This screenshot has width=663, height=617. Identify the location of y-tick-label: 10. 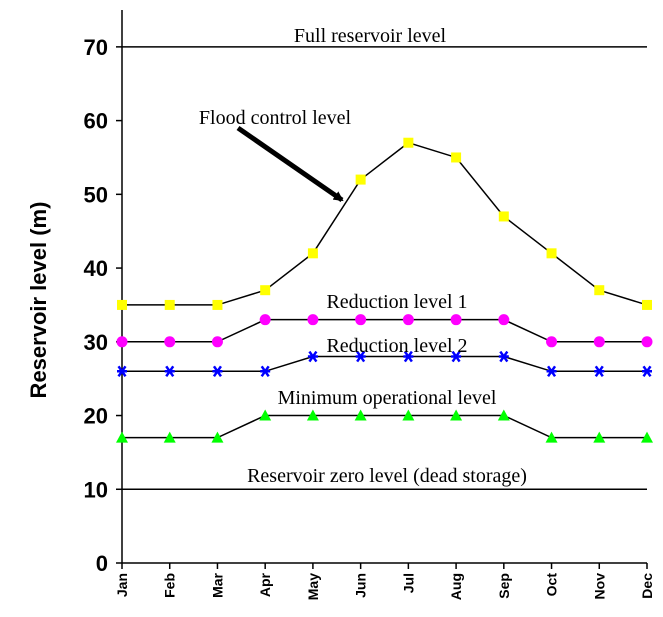
(96, 489).